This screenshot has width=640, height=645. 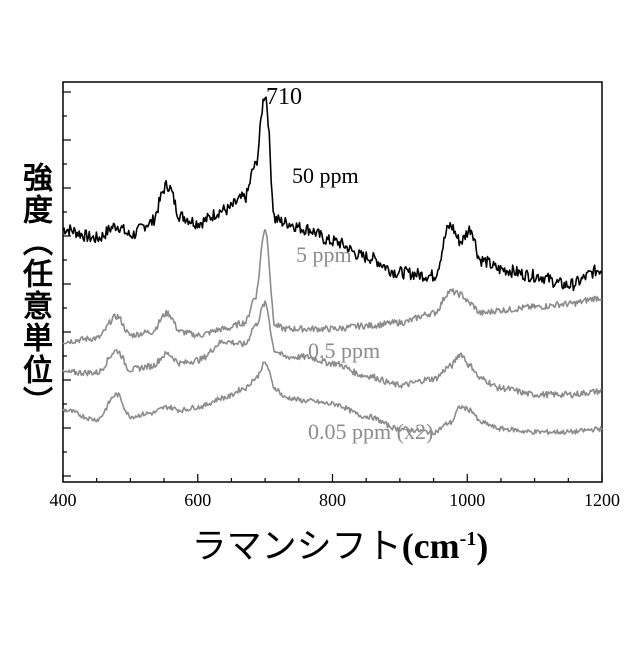 I want to click on x-axis-label: ラマンシフト(cm-1), so click(x=340, y=543).